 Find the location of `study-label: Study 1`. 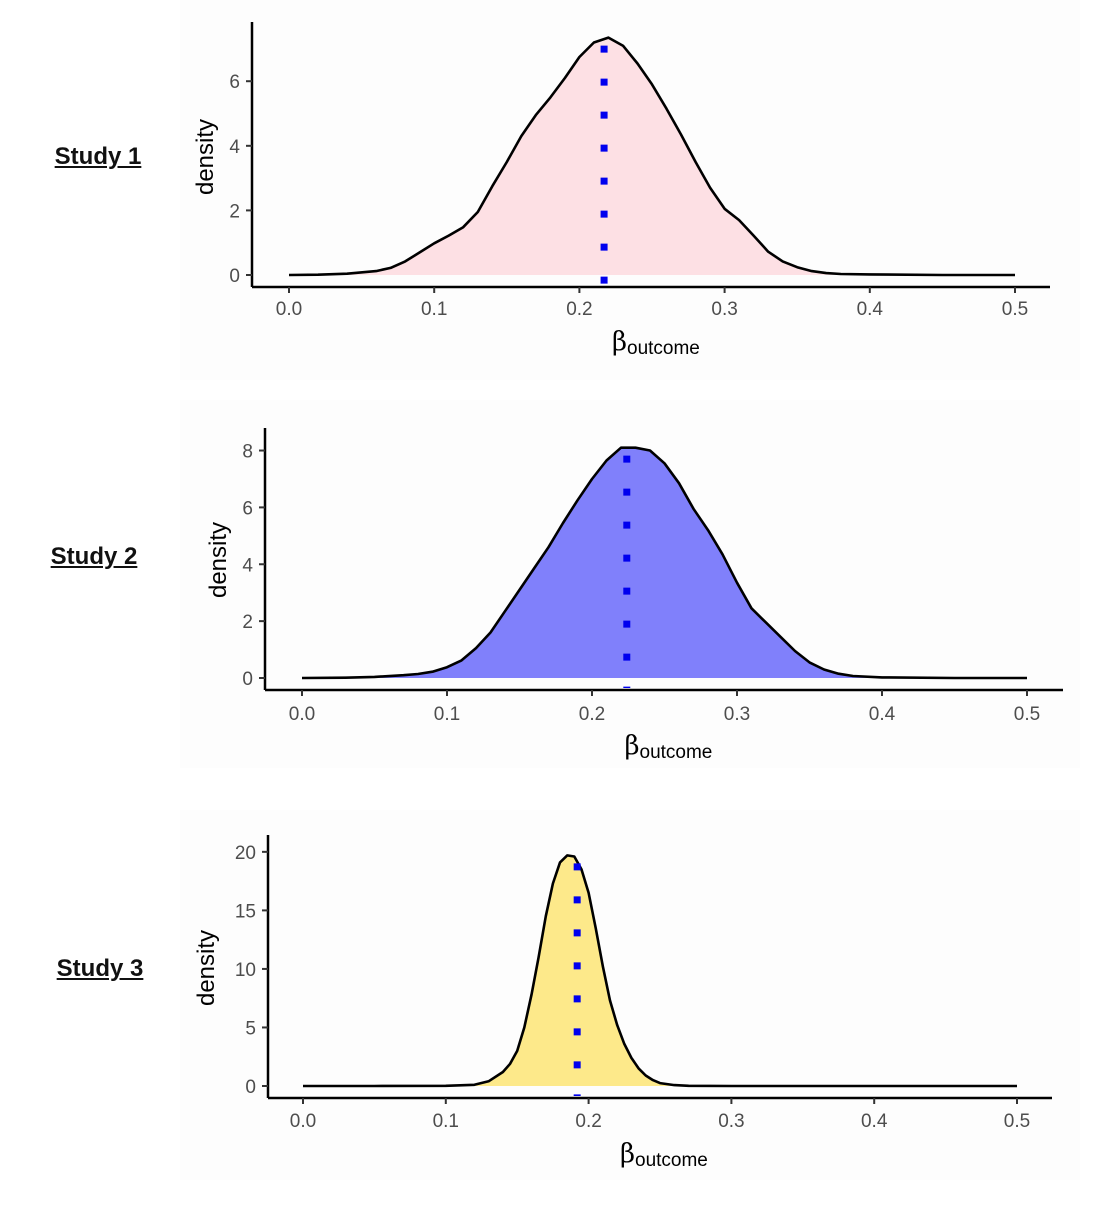

study-label: Study 1 is located at coordinates (98, 156).